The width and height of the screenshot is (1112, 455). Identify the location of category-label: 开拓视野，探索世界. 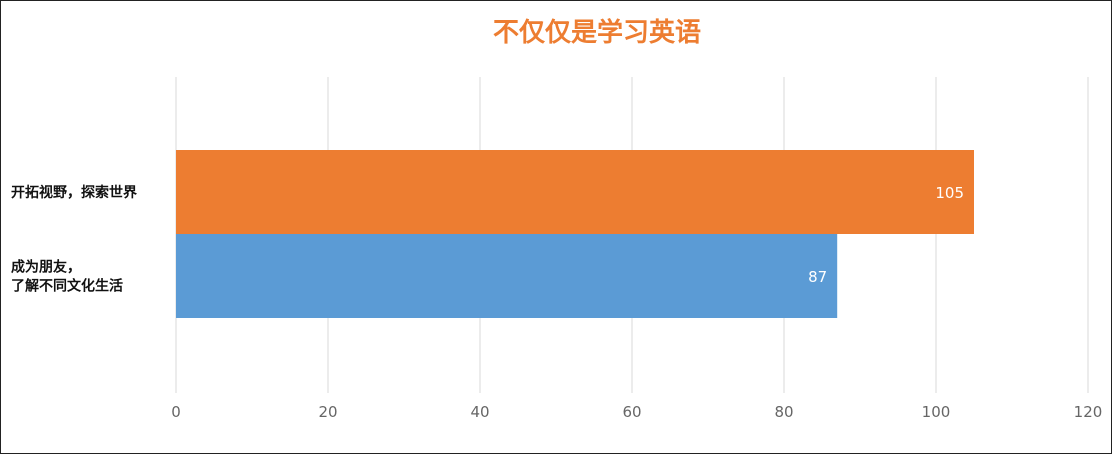
(74, 192).